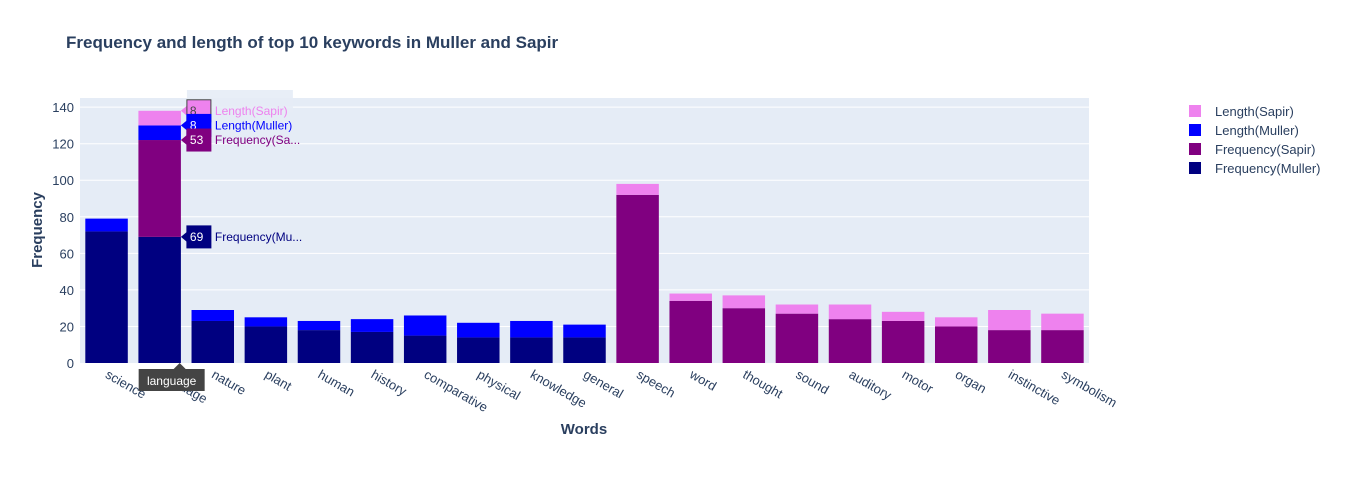 Image resolution: width=1349 pixels, height=504 pixels. Describe the element at coordinates (1267, 168) in the screenshot. I see `legend-item-frequency-muller: Frequency(Muller)` at that location.